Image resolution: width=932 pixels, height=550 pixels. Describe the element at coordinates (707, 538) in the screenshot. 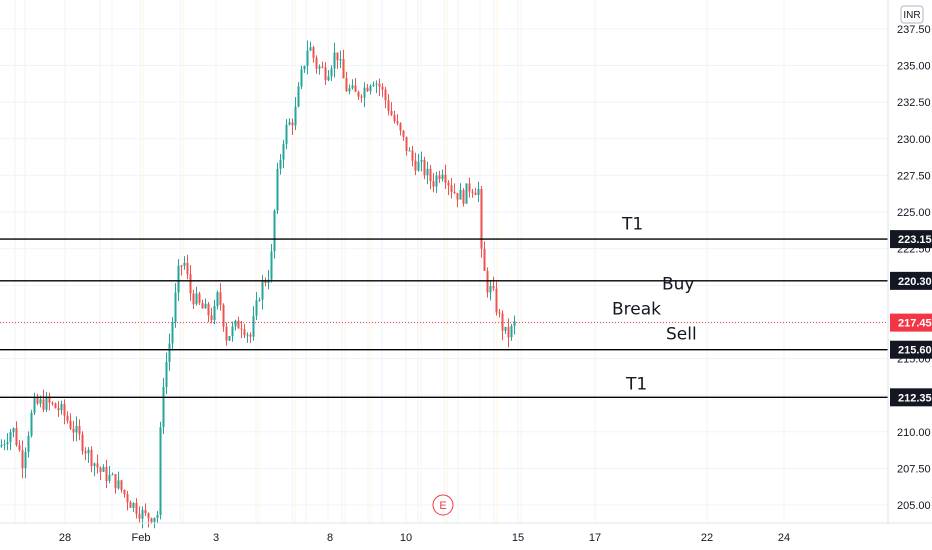

I see `x-tick-label: 22` at that location.